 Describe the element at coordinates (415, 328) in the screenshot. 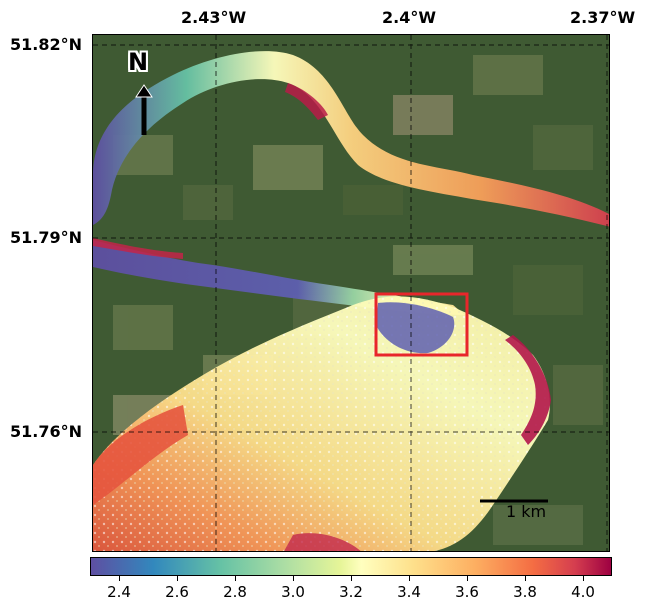

I see `low-value-patch` at that location.